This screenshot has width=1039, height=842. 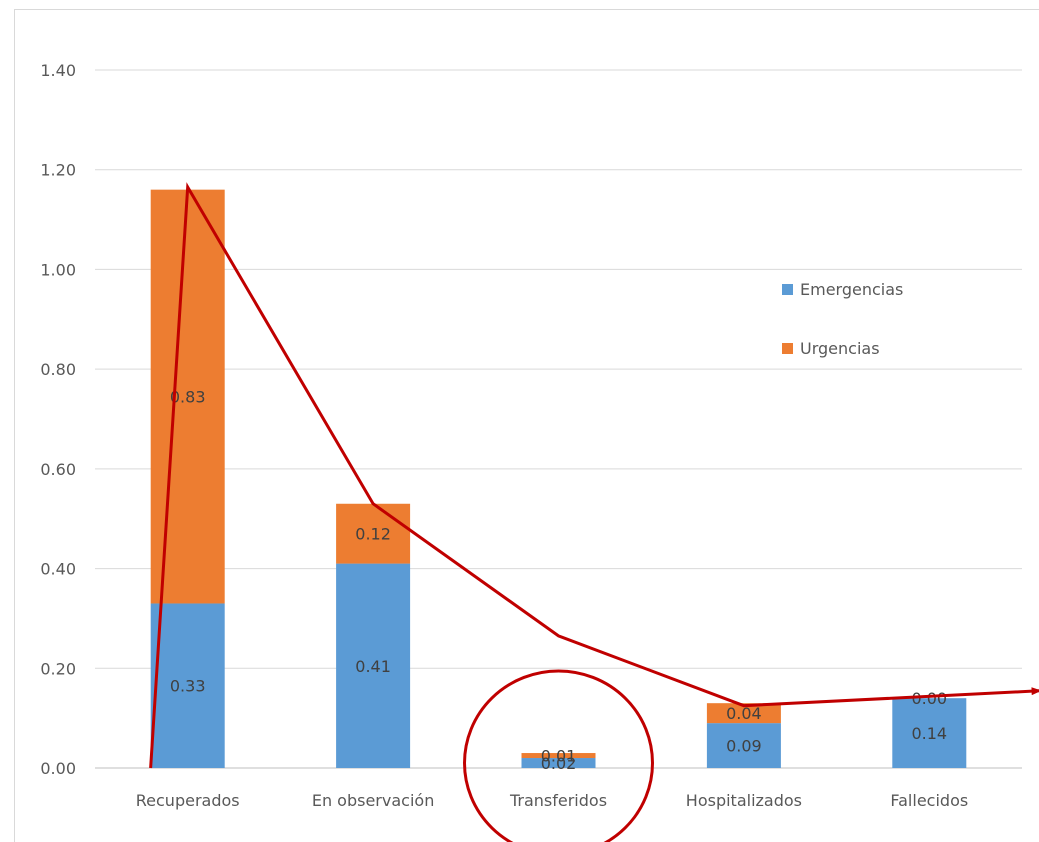 I want to click on data-label: 0.41, so click(x=373, y=666).